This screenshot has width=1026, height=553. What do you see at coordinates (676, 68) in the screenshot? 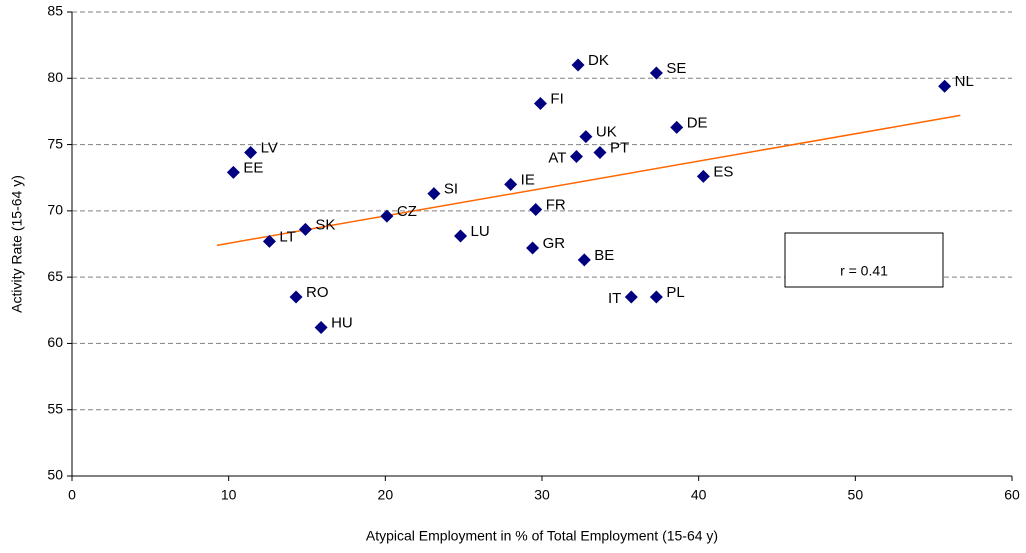
I see `point-label: SE` at bounding box center [676, 68].